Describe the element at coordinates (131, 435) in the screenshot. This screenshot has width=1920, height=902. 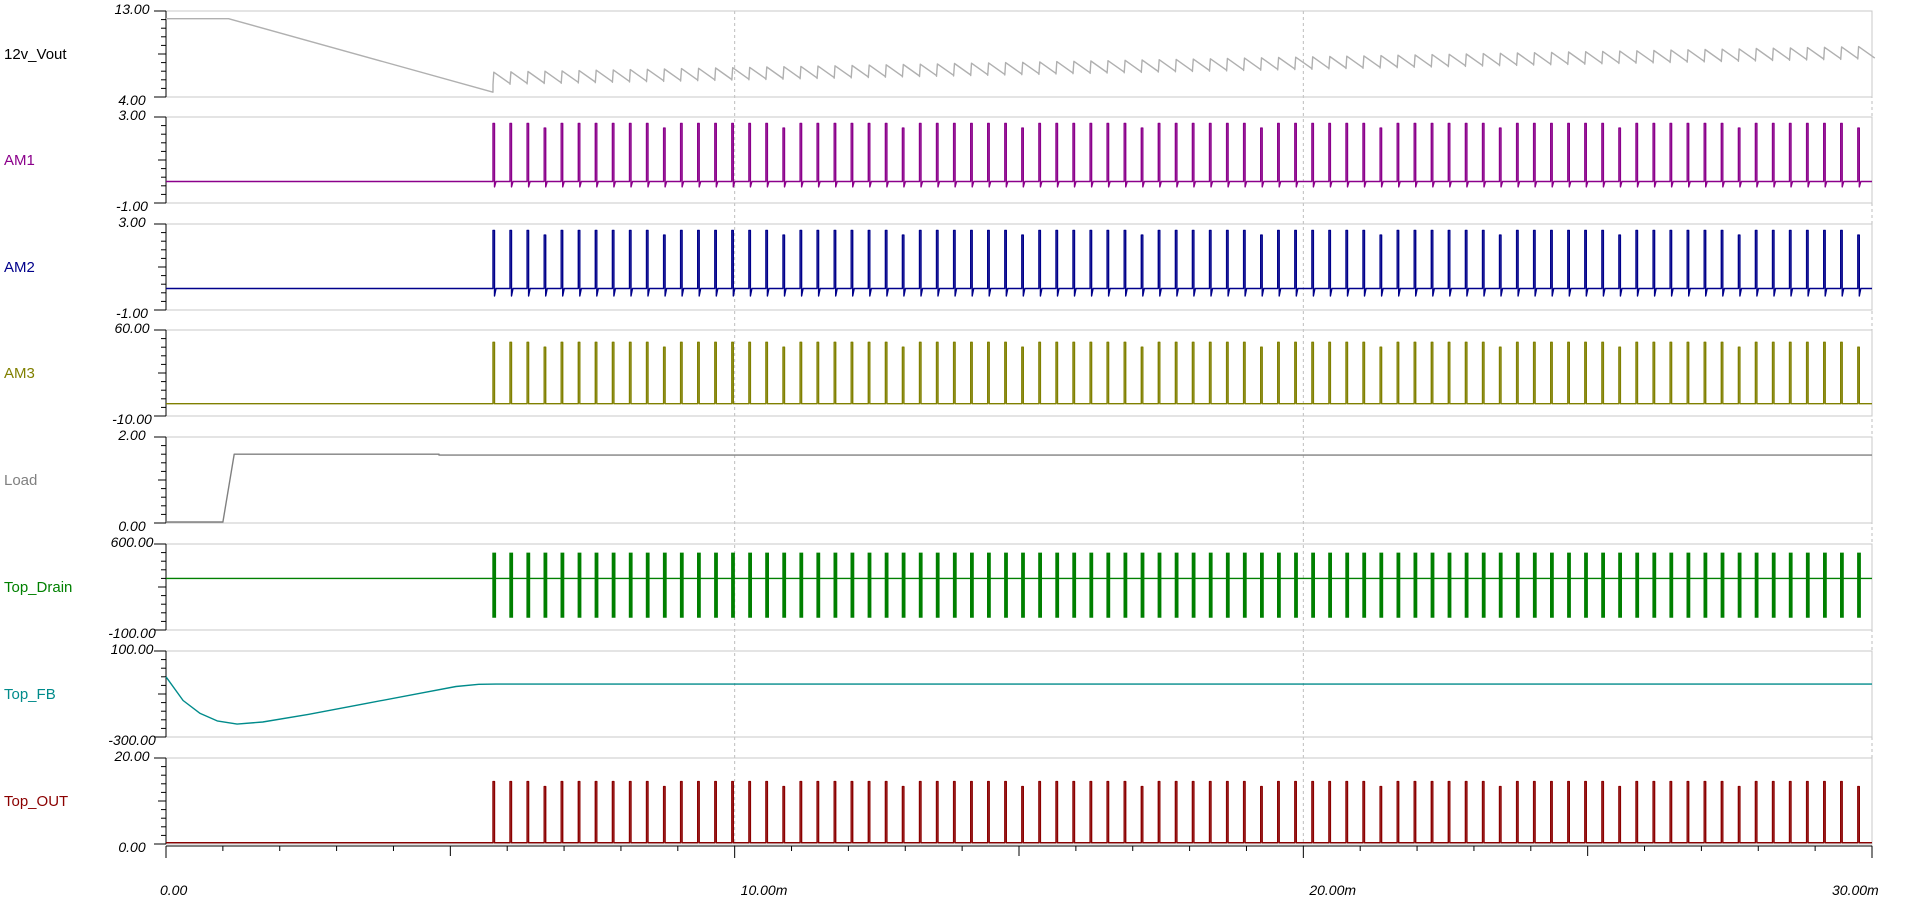
I see `y-tick-label-top: 2.00` at that location.